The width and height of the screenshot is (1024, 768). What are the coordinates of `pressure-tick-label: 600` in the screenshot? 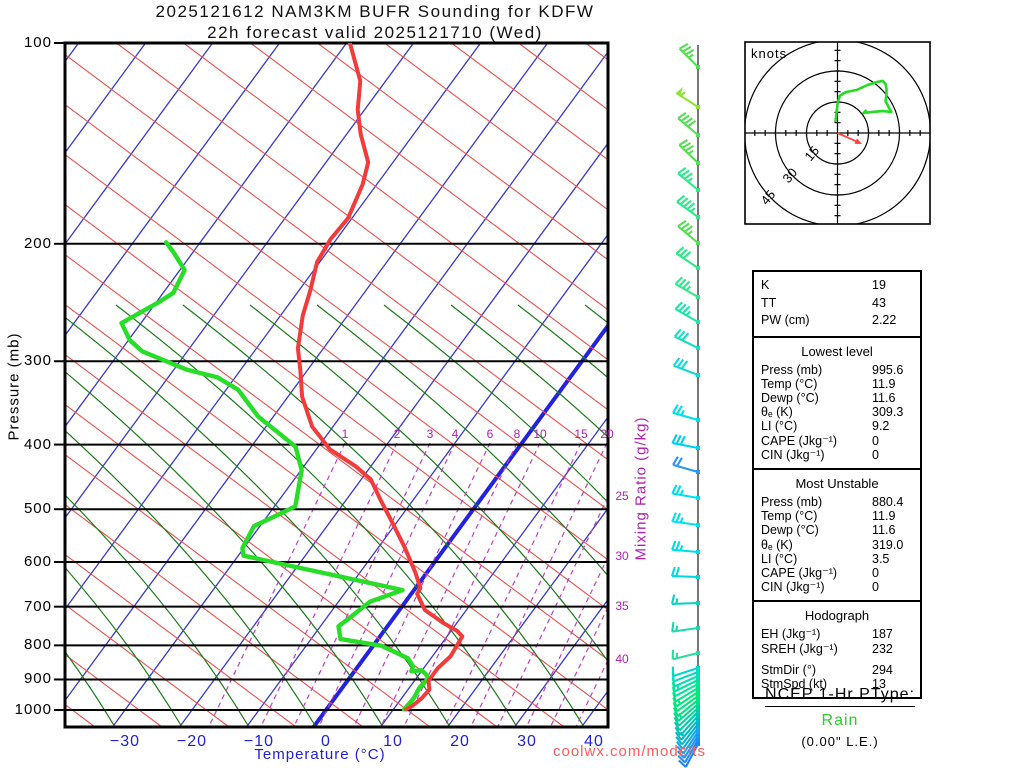 It's located at (37, 562).